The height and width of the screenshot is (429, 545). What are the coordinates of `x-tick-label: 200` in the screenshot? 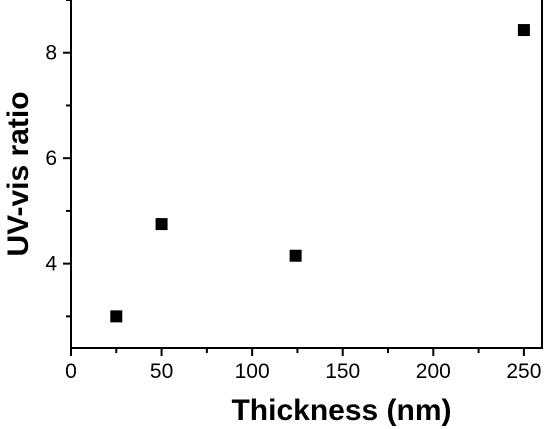 It's located at (433, 371).